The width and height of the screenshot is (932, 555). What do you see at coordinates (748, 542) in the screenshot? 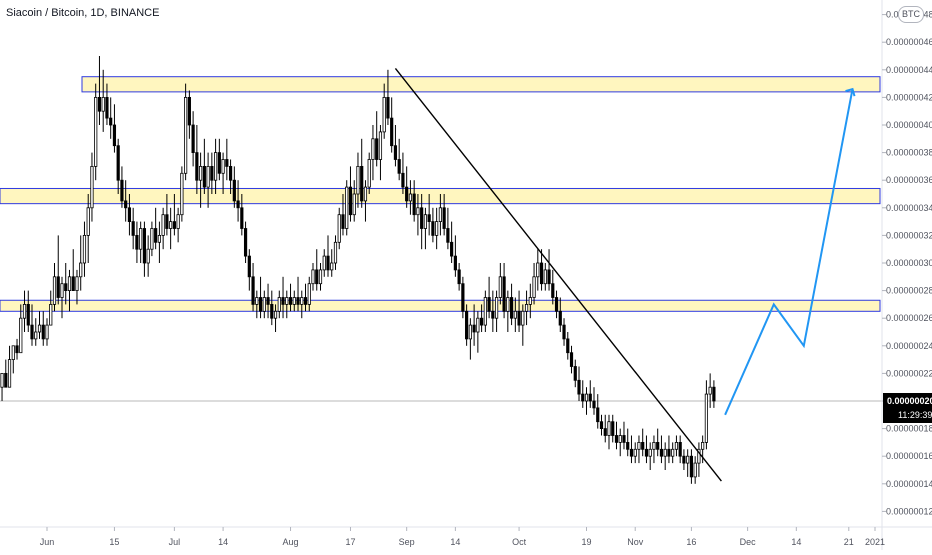
I see `x-tick-label: Dec` at bounding box center [748, 542].